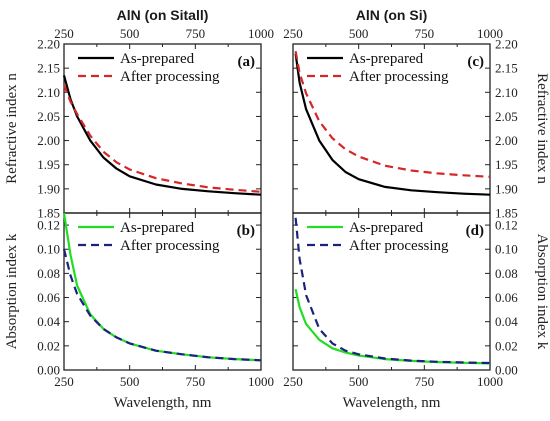  I want to click on panel-label: (c), so click(475, 62).